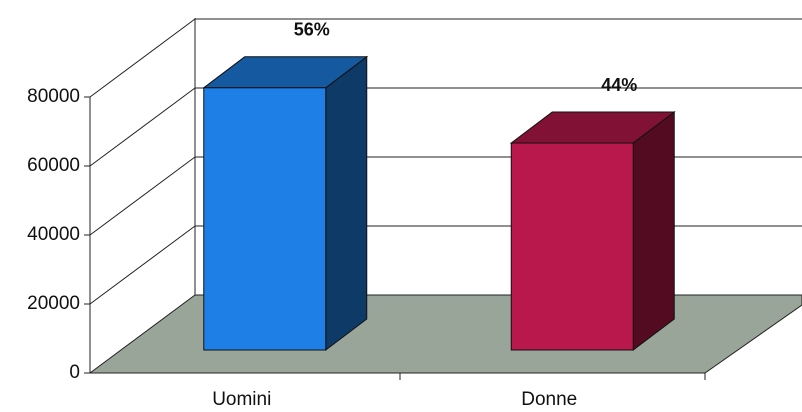 This screenshot has width=802, height=412. I want to click on y-tick-label: 40000, so click(53, 234).